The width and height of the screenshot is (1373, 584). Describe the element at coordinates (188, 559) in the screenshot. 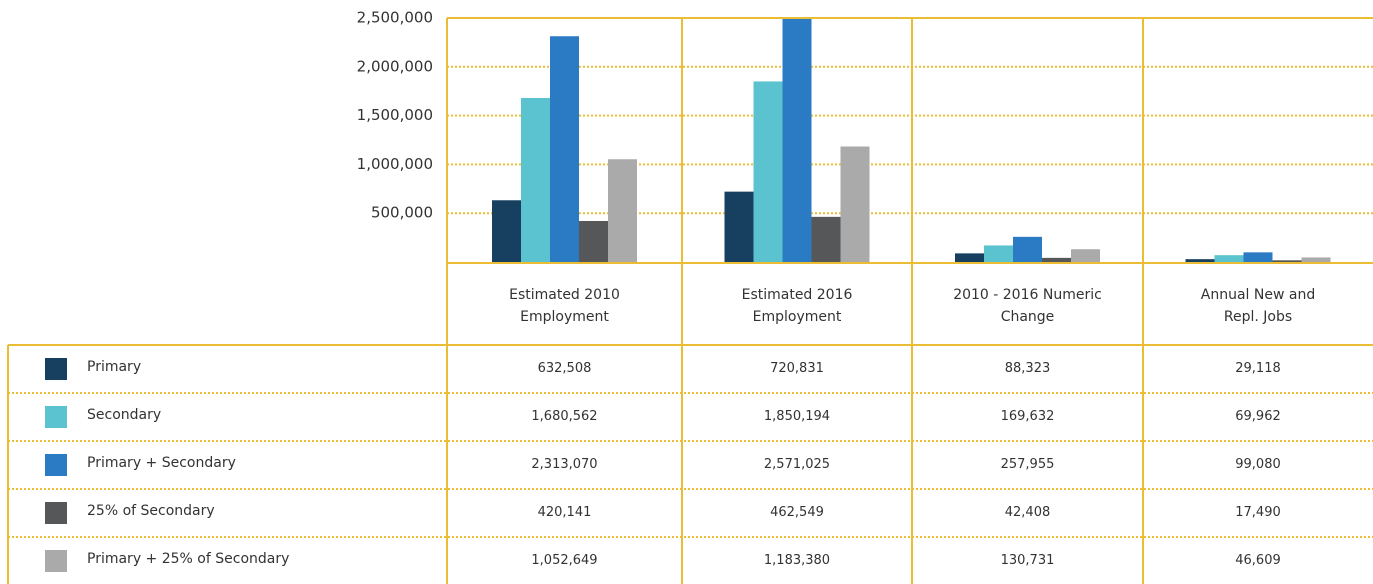

I see `legend-label: Primary + 25% of Secondary` at that location.